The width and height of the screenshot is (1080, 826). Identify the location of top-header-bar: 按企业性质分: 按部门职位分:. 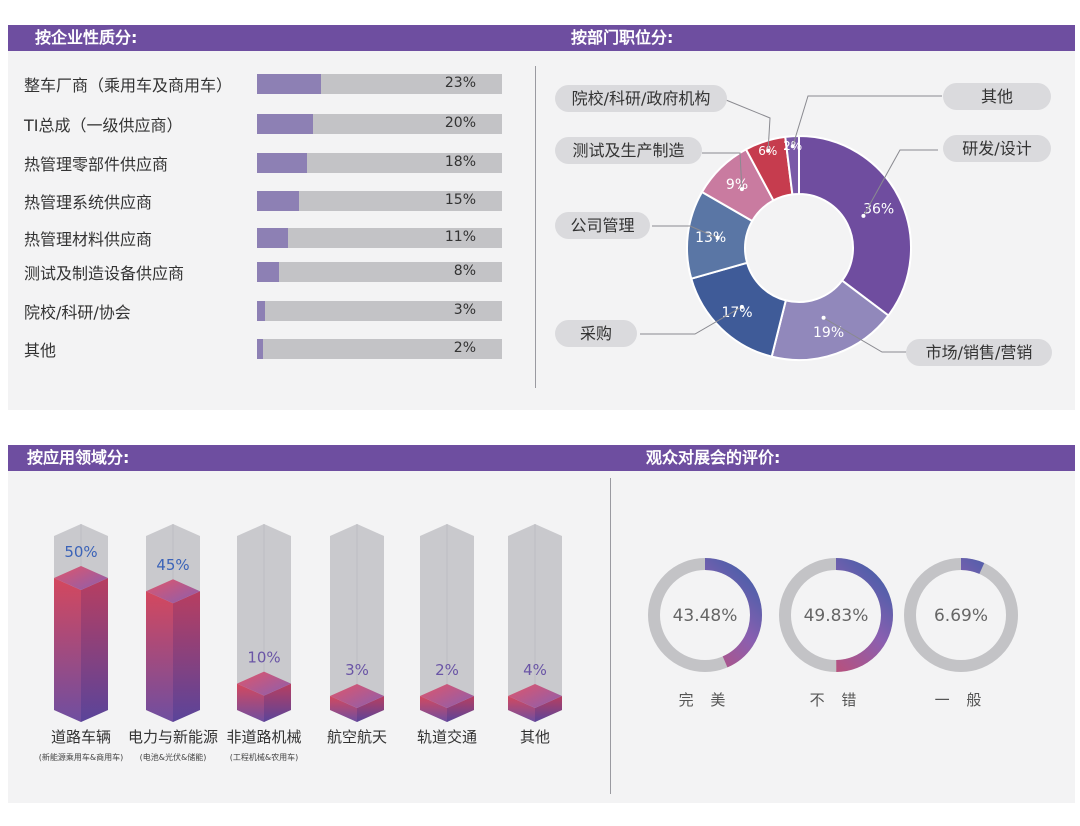
(541, 38).